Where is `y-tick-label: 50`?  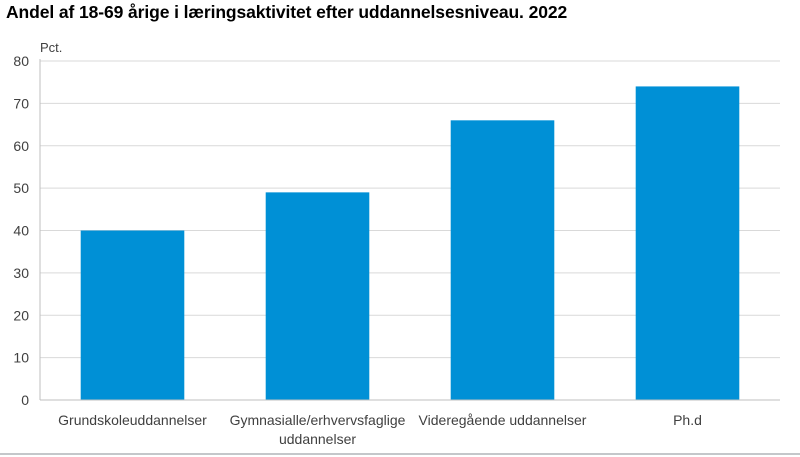
y-tick-label: 50 is located at coordinates (21, 188).